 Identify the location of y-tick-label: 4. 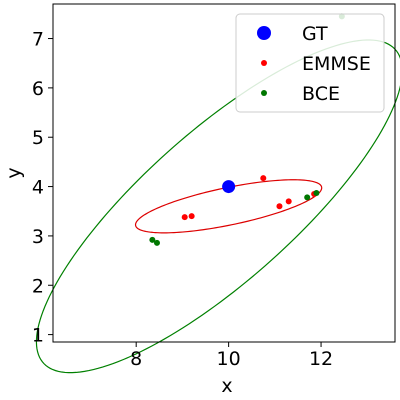
(38, 188).